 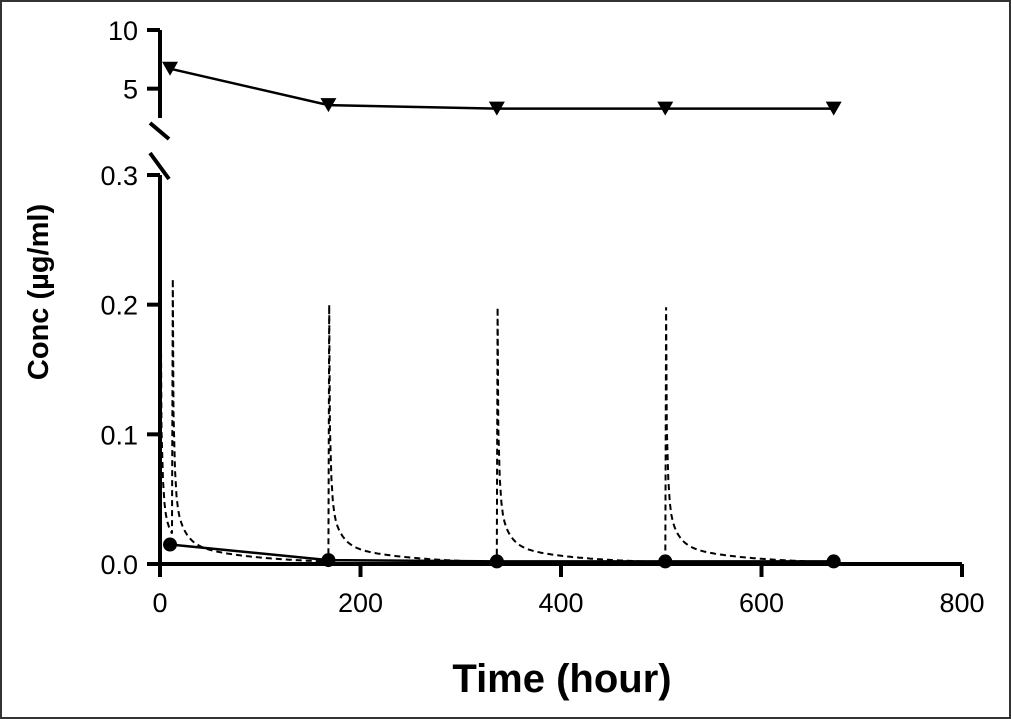 I want to click on x-tick-label: 400, so click(x=560, y=603).